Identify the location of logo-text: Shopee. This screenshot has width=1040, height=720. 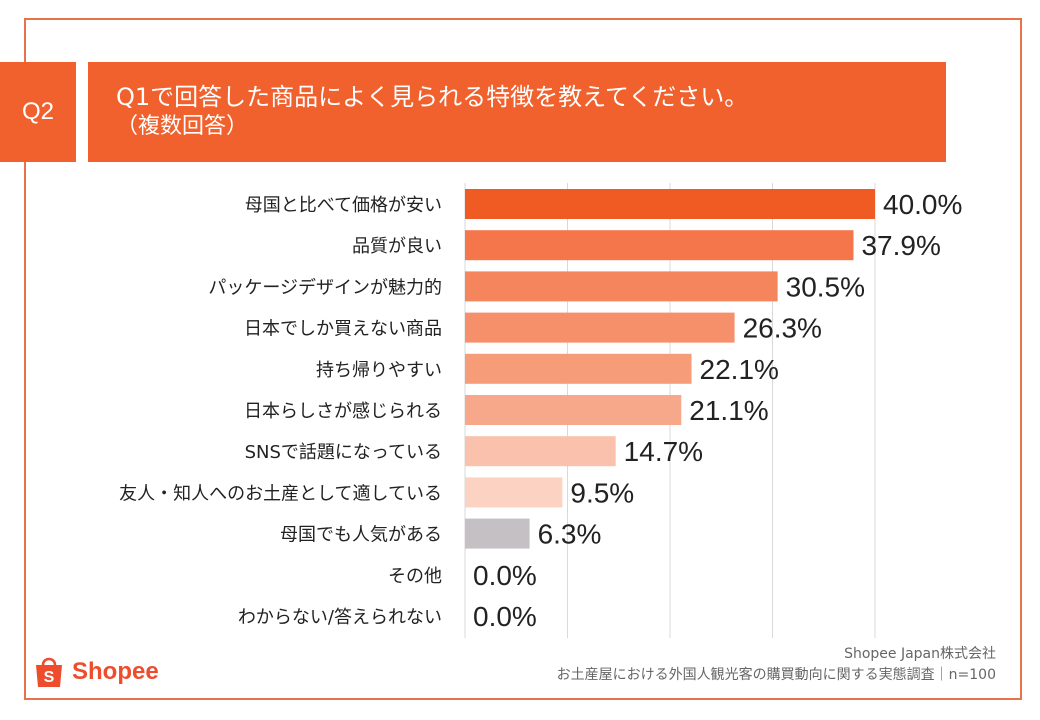
(115, 671).